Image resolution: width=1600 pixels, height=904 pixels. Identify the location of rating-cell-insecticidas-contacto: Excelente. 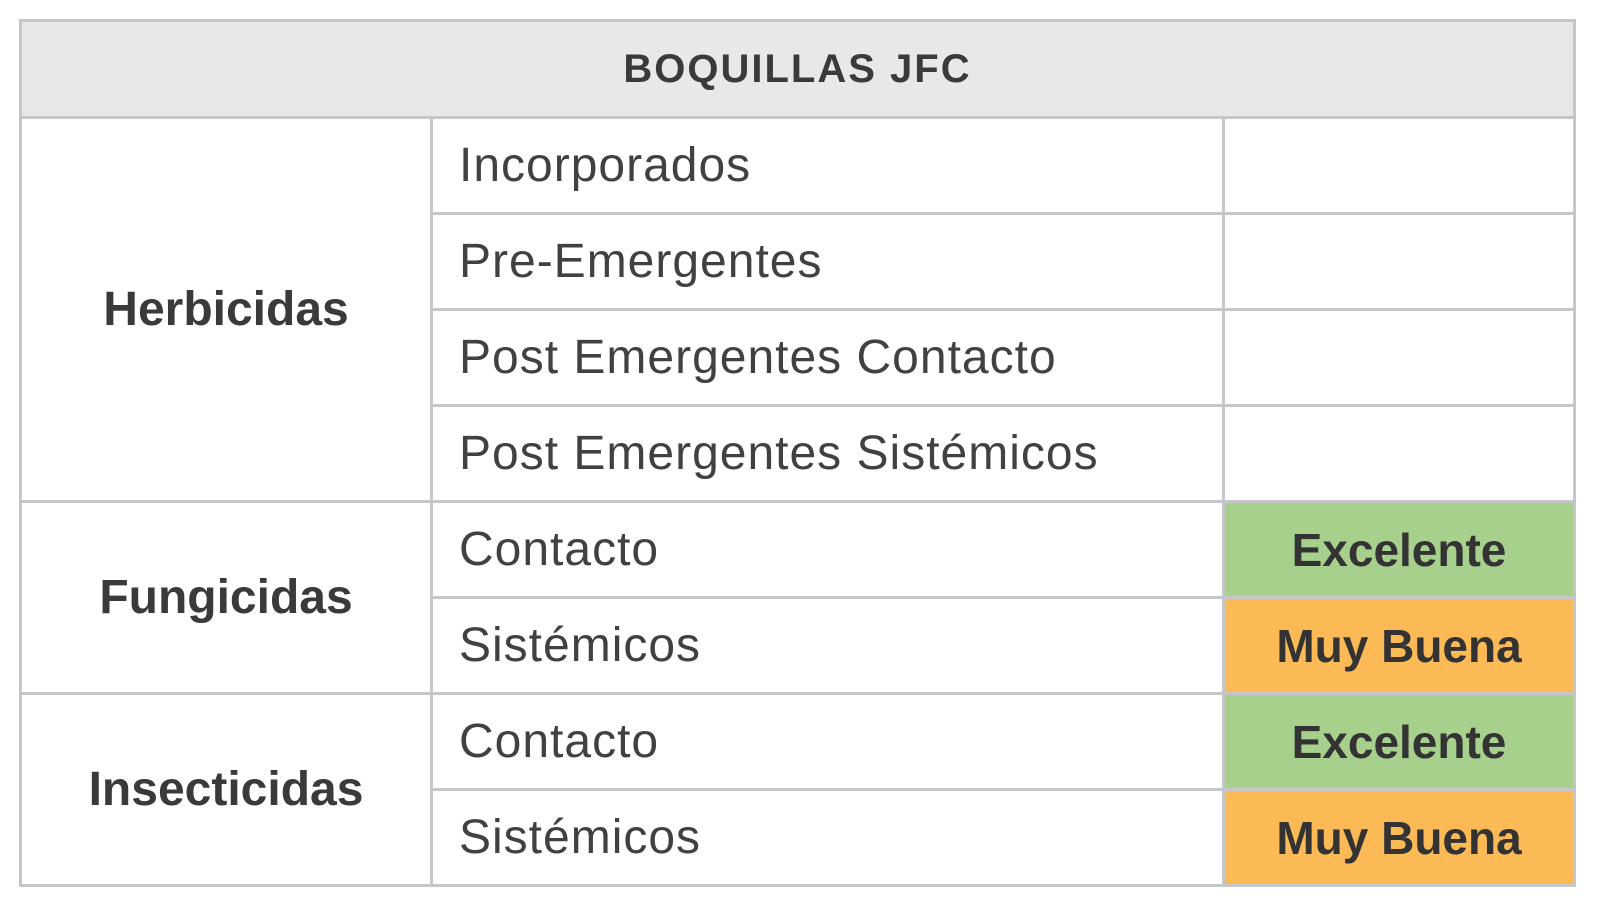
(1399, 741).